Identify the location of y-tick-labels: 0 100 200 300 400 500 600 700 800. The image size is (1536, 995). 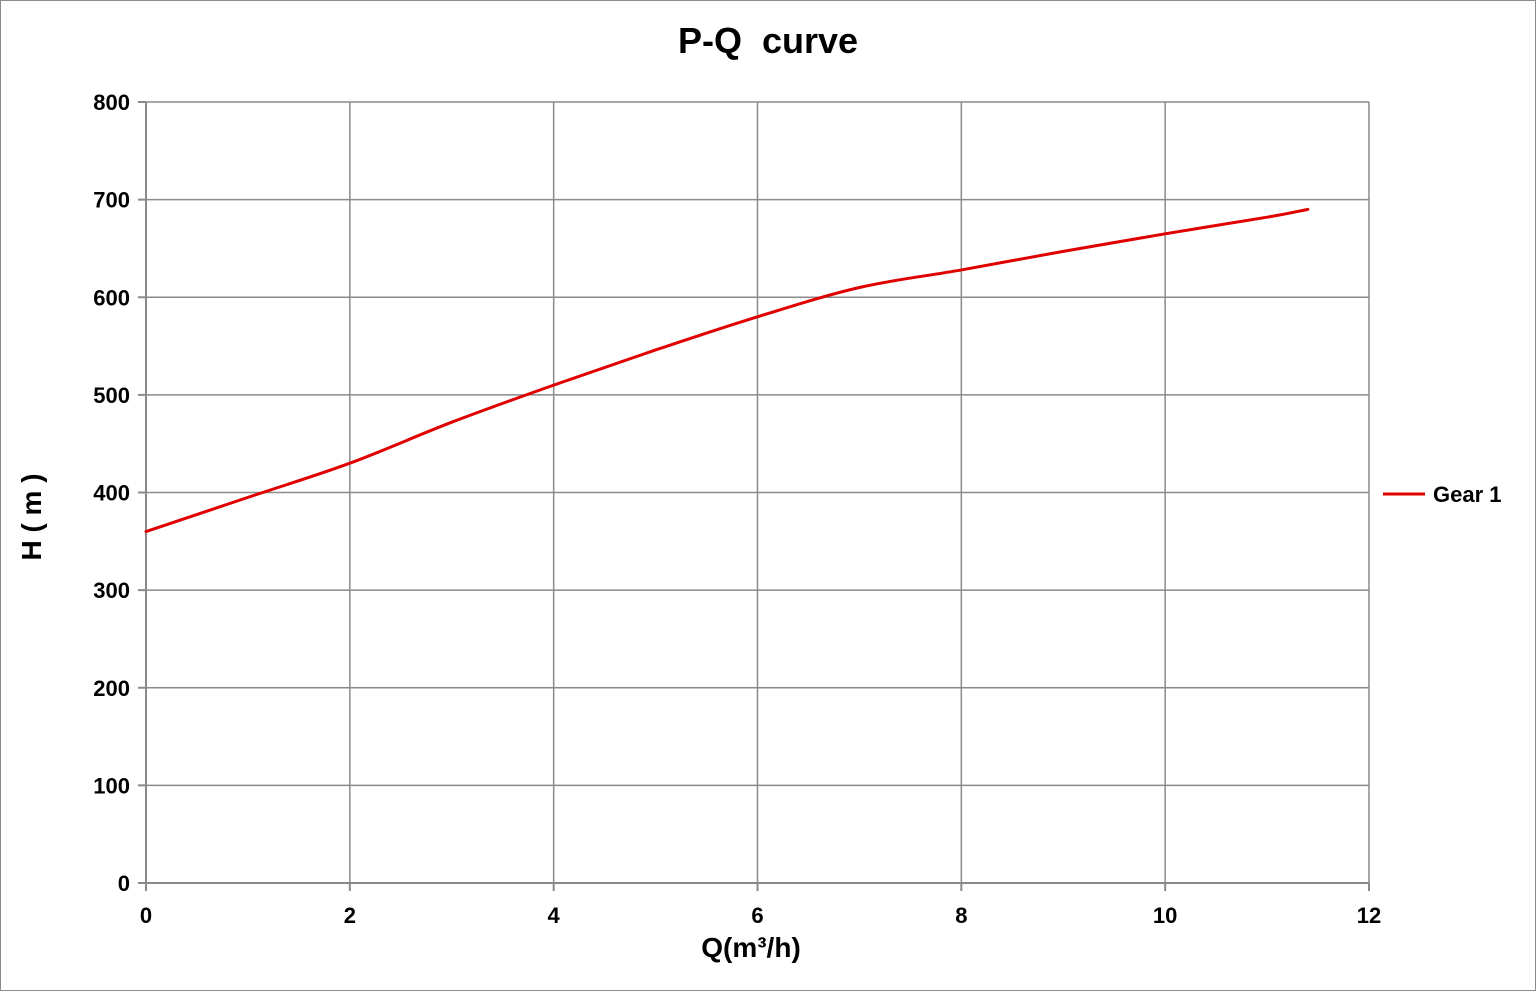
(111, 493).